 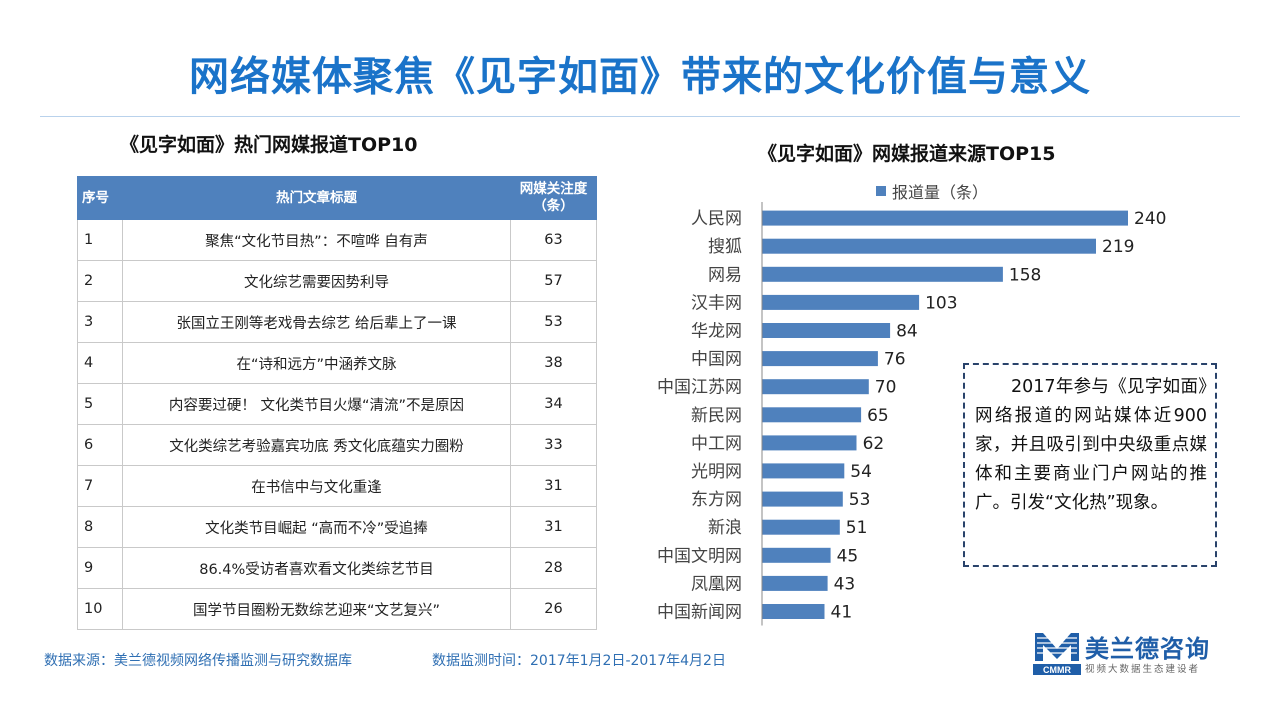 What do you see at coordinates (100, 568) in the screenshot?
I see `row-num: 9` at bounding box center [100, 568].